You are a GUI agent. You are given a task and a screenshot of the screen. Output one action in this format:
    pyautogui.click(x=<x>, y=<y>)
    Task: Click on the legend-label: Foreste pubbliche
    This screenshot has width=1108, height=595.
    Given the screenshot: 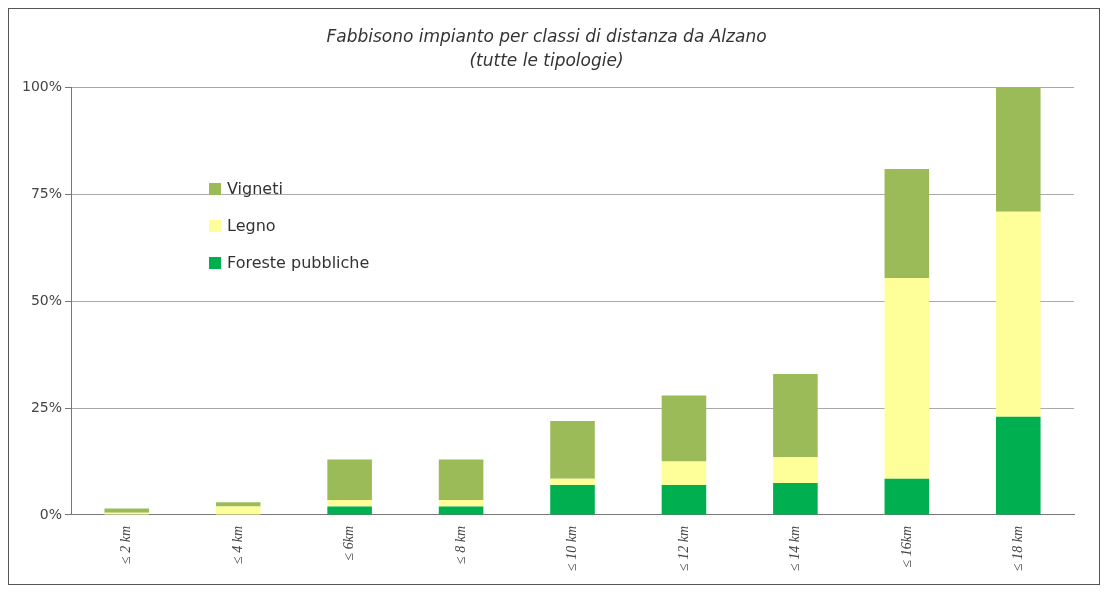 What is the action you would take?
    pyautogui.click(x=298, y=262)
    